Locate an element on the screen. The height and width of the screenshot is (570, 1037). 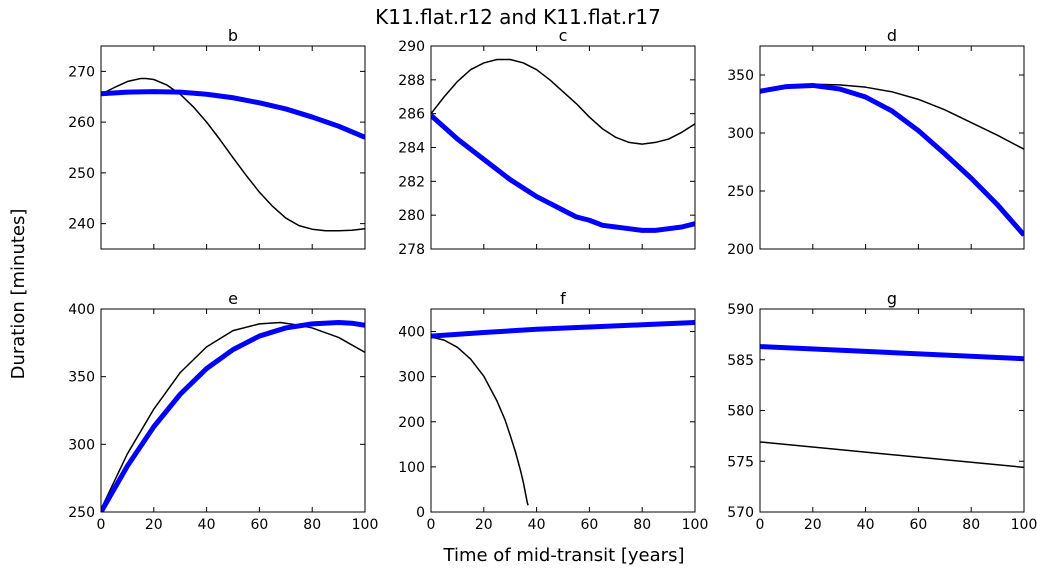
x-tick-label-g: 20 is located at coordinates (813, 525).